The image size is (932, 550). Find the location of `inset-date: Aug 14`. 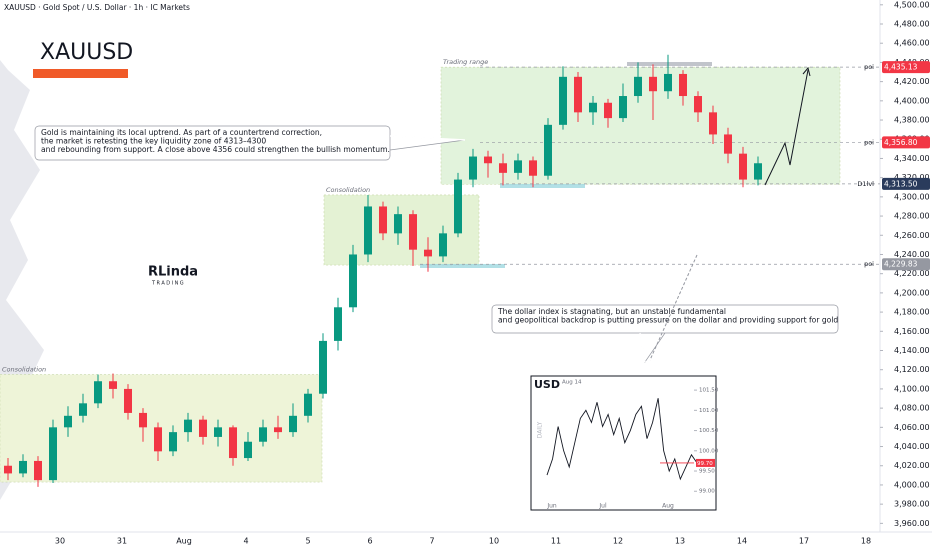

inset-date: Aug 14 is located at coordinates (572, 383).